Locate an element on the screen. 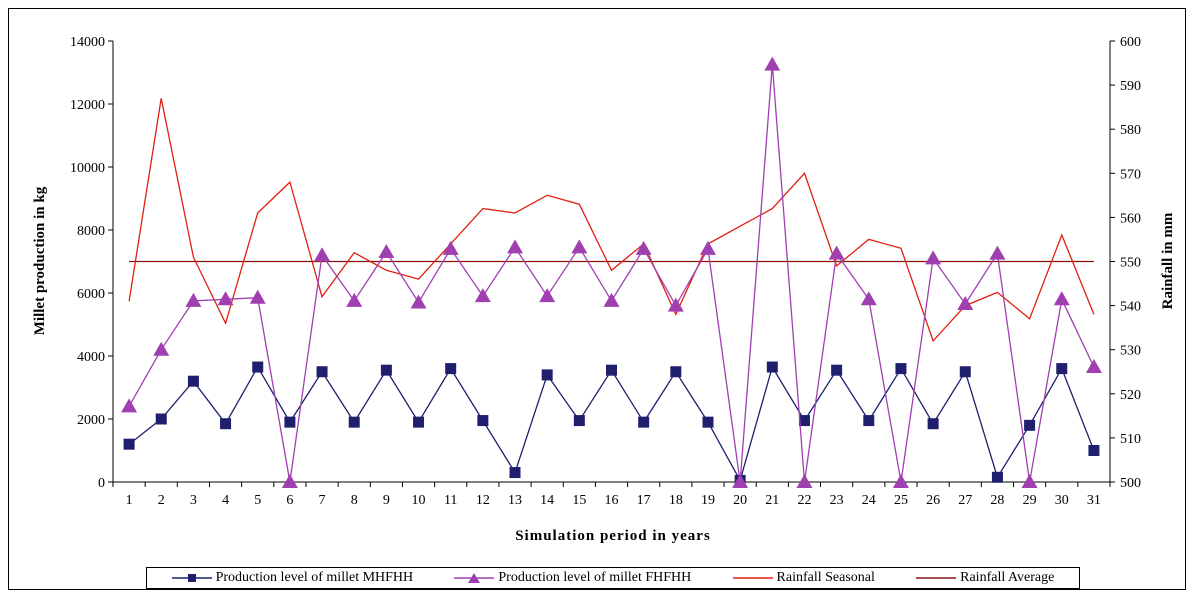 This screenshot has width=1196, height=598. y2-tick-label: 600 is located at coordinates (1130, 42).